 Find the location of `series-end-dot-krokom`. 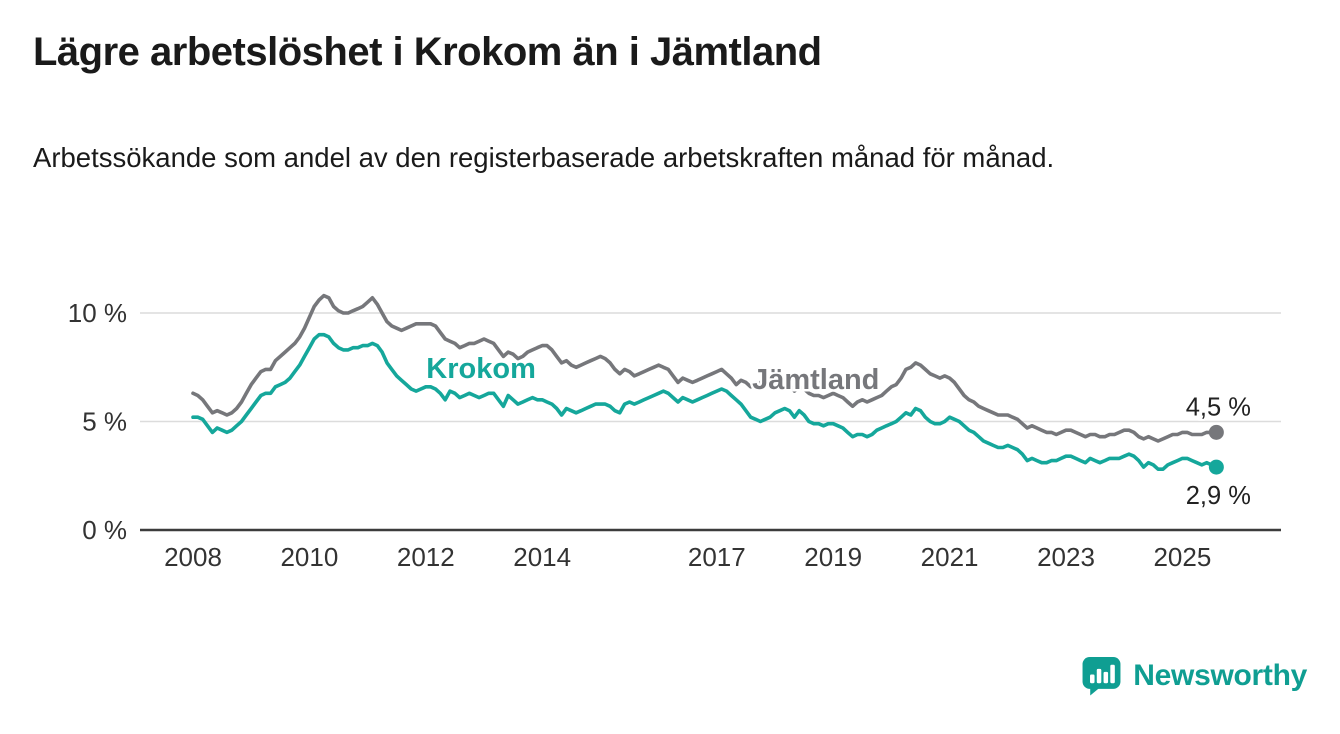

series-end-dot-krokom is located at coordinates (1216, 467).